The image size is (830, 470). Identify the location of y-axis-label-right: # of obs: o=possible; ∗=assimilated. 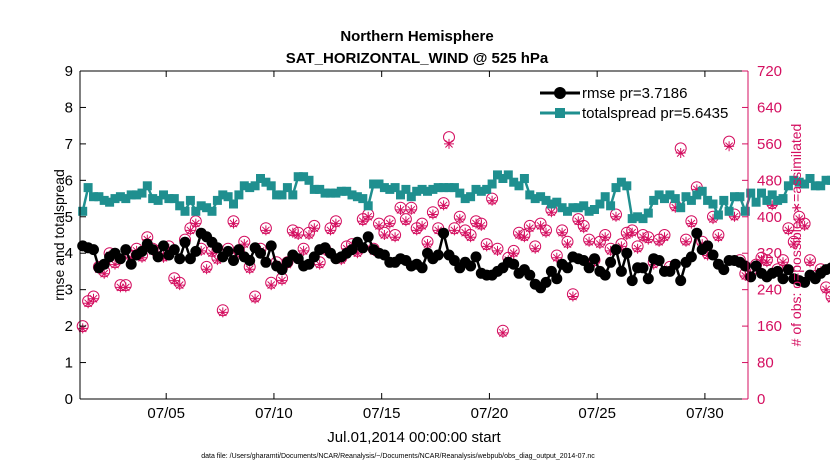
(796, 235).